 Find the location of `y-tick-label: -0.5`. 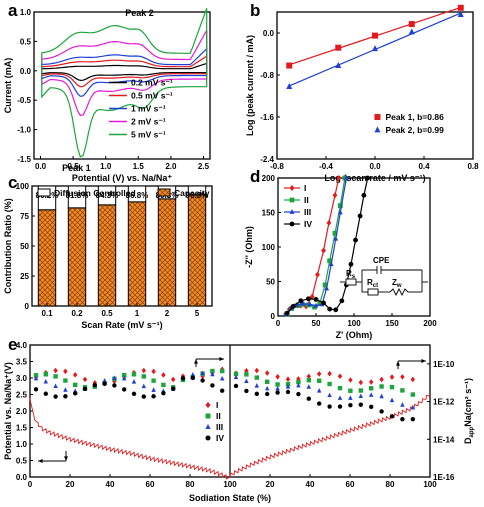

y-tick-label: -0.5 is located at coordinates (24, 100).